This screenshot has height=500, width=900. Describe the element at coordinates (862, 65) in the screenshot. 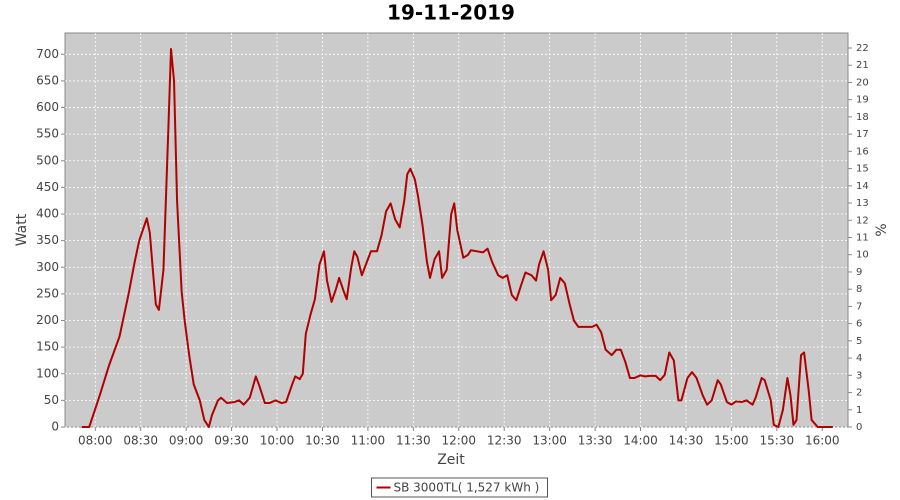

I see `y2-tick-label: 21` at that location.